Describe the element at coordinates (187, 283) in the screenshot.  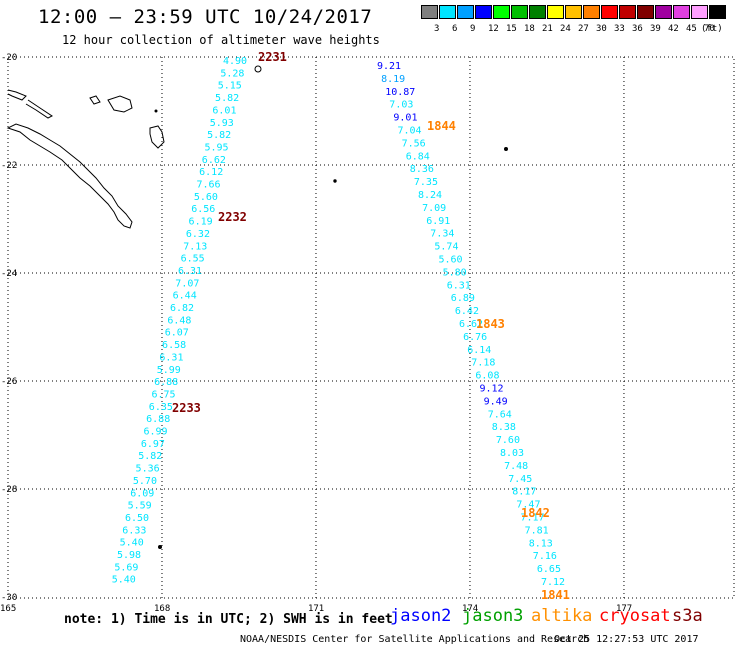
I see `wave-height-value: 7.07` at that location.